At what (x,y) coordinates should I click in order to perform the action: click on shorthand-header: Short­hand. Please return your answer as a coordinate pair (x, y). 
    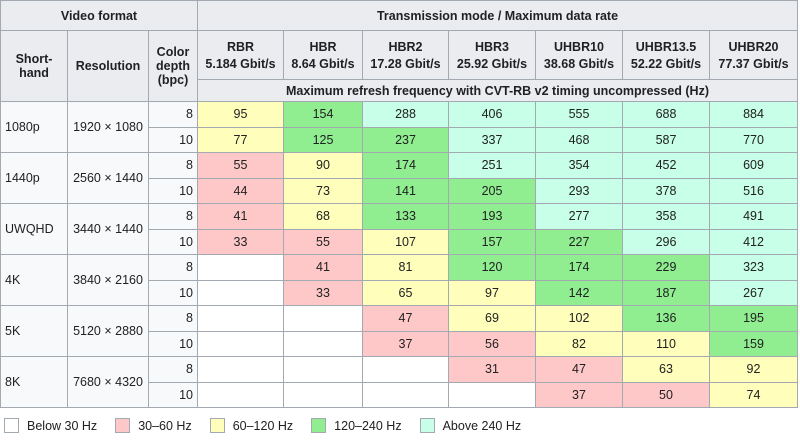
    Looking at the image, I should click on (34, 66).